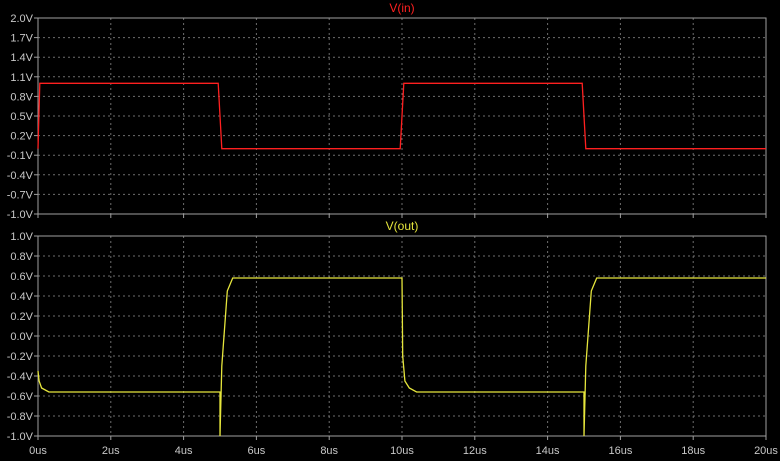 Image resolution: width=780 pixels, height=461 pixels. What do you see at coordinates (257, 451) in the screenshot?
I see `x-tick-label: 6us` at bounding box center [257, 451].